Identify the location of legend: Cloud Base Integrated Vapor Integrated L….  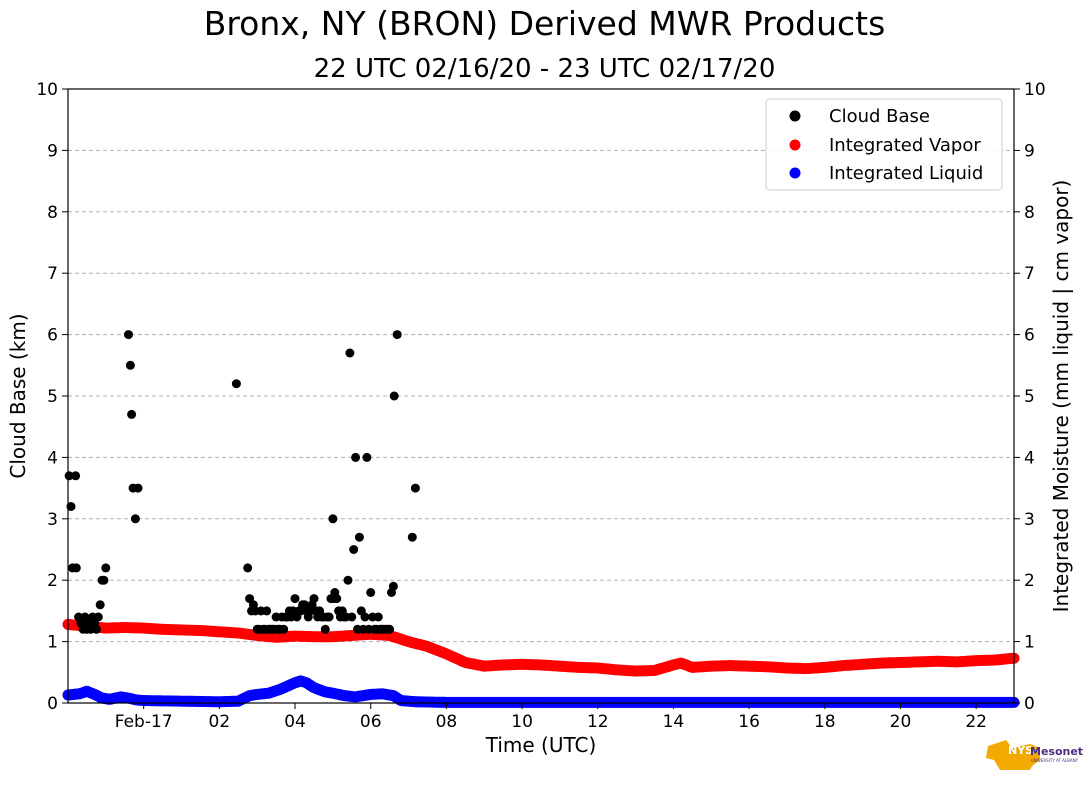
(884, 144).